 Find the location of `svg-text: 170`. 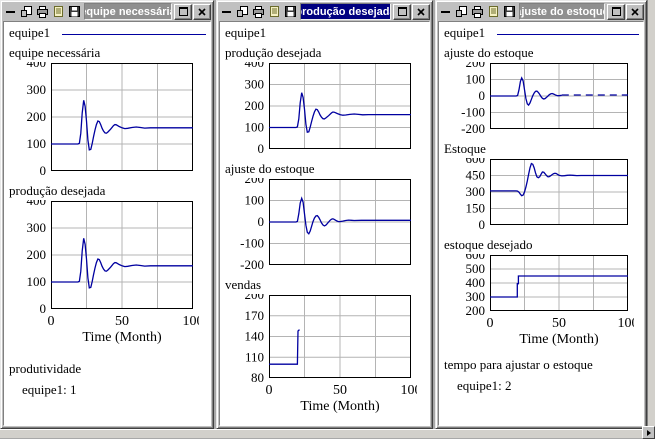

svg-text: 170 is located at coordinates (255, 315).